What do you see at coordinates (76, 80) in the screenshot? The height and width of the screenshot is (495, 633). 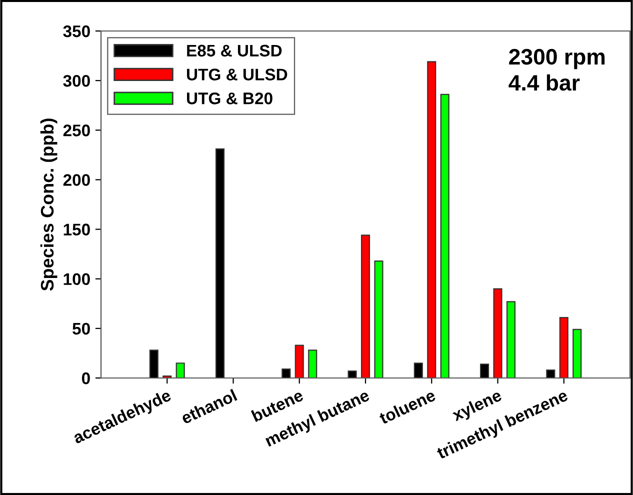 I see `y-tick-label: 300` at bounding box center [76, 80].